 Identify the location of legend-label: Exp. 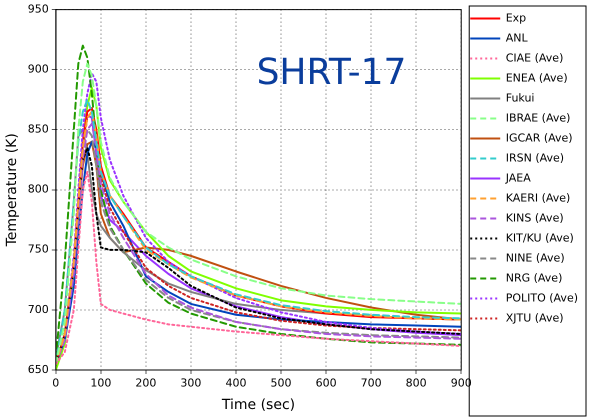
(516, 17).